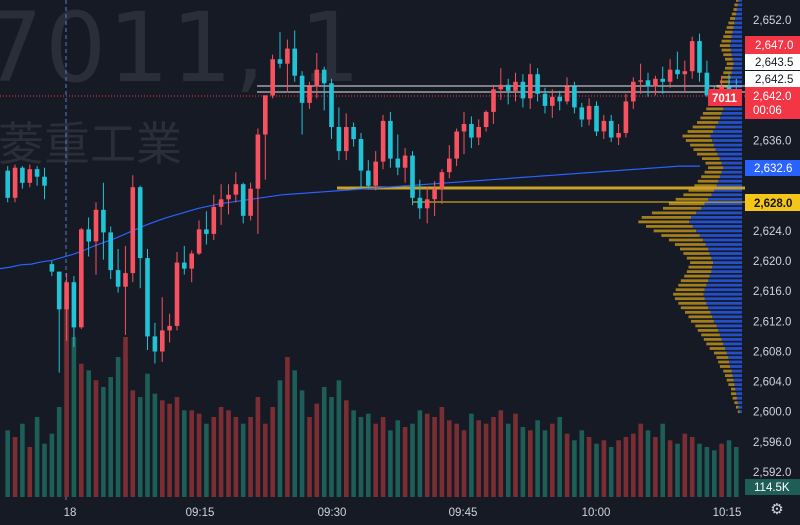 The height and width of the screenshot is (525, 800). Describe the element at coordinates (772, 168) in the screenshot. I see `vwap-tag-bg` at that location.